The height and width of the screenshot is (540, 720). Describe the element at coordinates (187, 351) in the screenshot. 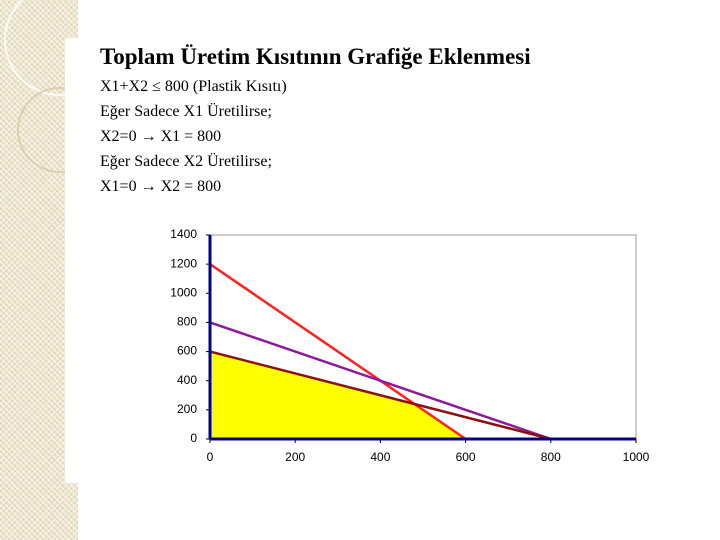

I see `y-tick-label: 600` at that location.